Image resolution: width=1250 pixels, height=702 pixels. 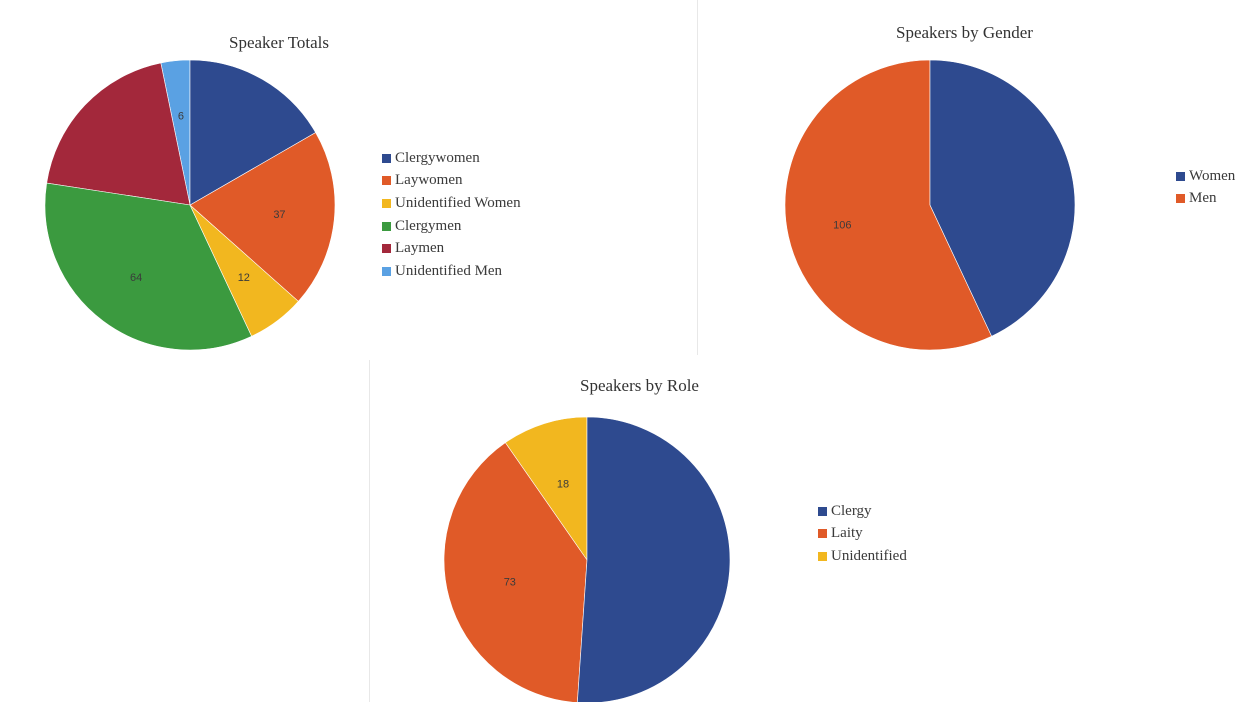 I want to click on legend-item-clergywomen: Clergywomen, so click(x=451, y=158).